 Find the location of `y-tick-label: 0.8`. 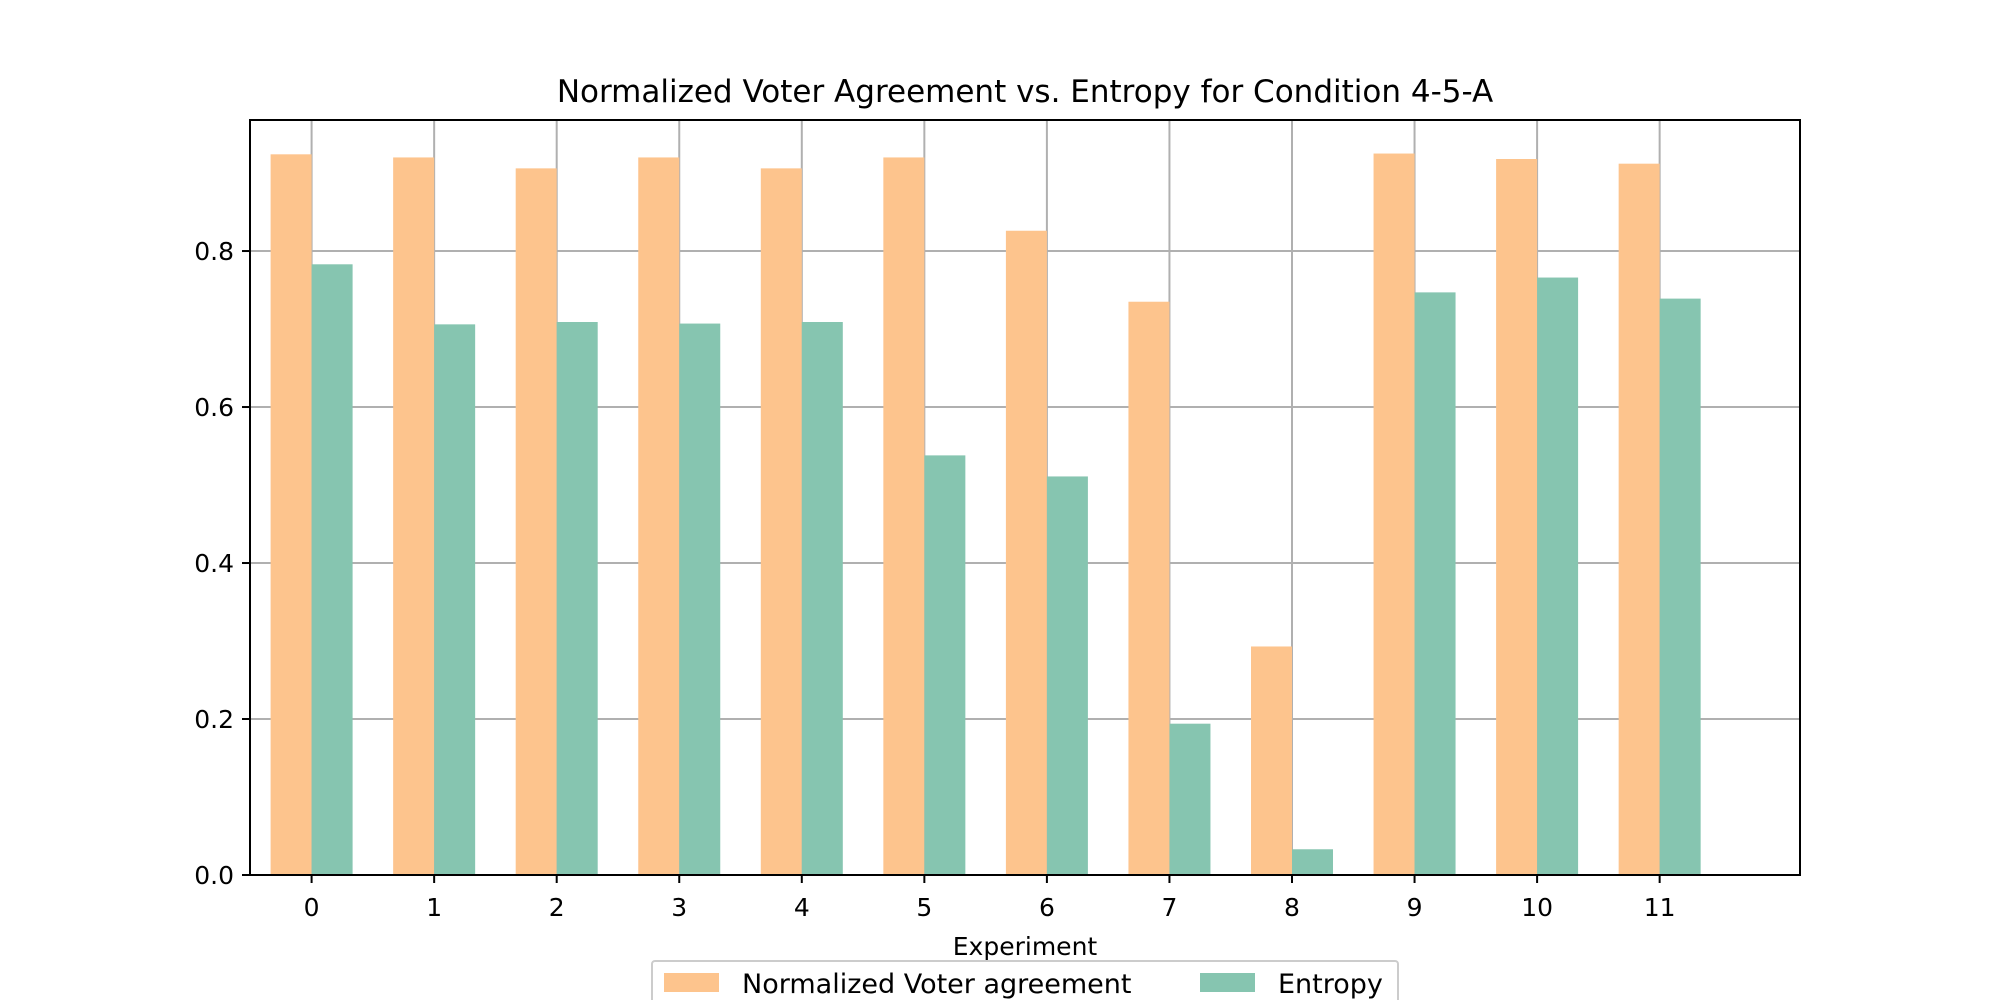

y-tick-label: 0.8 is located at coordinates (214, 251).